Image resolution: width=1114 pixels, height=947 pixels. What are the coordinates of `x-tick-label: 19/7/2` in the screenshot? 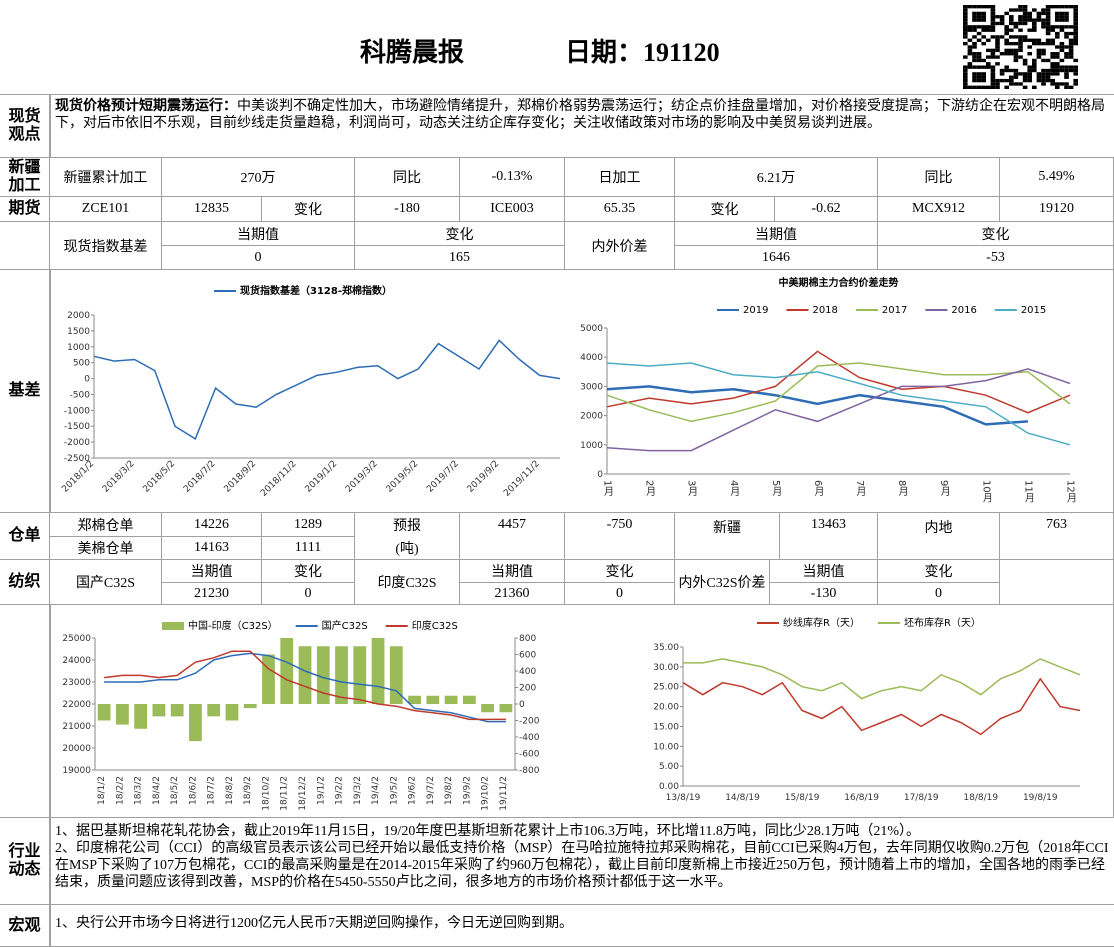 It's located at (431, 790).